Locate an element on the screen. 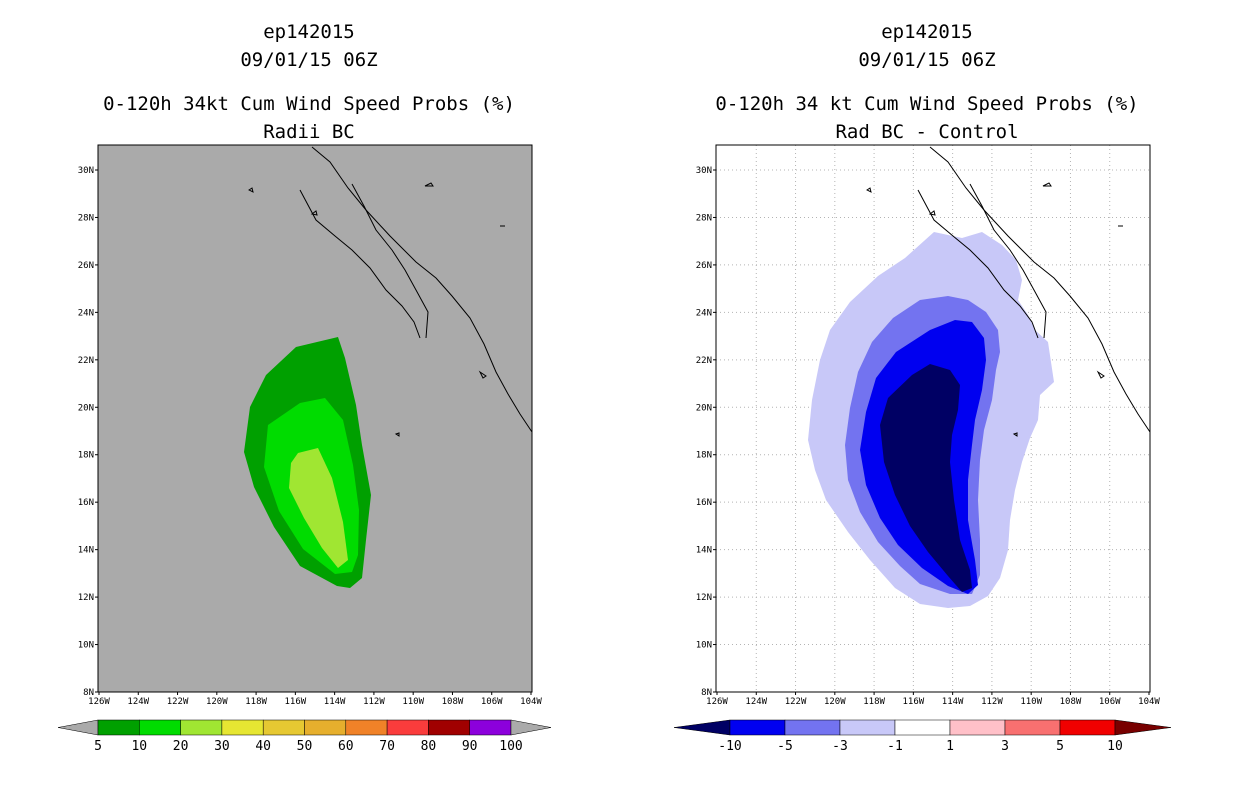 Image resolution: width=1236 pixels, height=800 pixels. colorbar-label: -10 is located at coordinates (729, 746).